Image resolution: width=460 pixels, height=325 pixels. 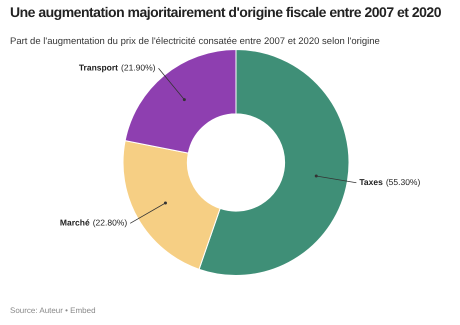 What do you see at coordinates (110, 223) in the screenshot?
I see `data-label: (22.80%)` at bounding box center [110, 223].